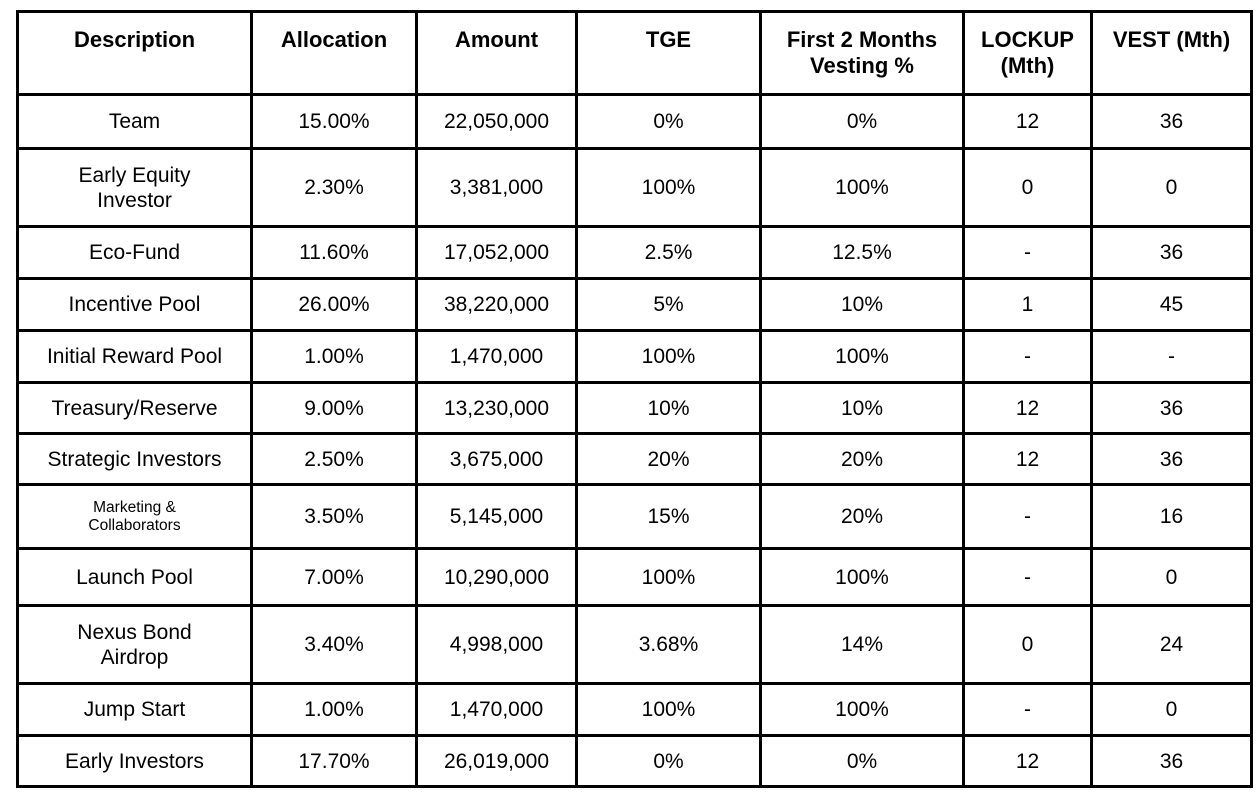 This screenshot has width=1260, height=802. I want to click on cell-amount: 3,381,000, so click(496, 187).